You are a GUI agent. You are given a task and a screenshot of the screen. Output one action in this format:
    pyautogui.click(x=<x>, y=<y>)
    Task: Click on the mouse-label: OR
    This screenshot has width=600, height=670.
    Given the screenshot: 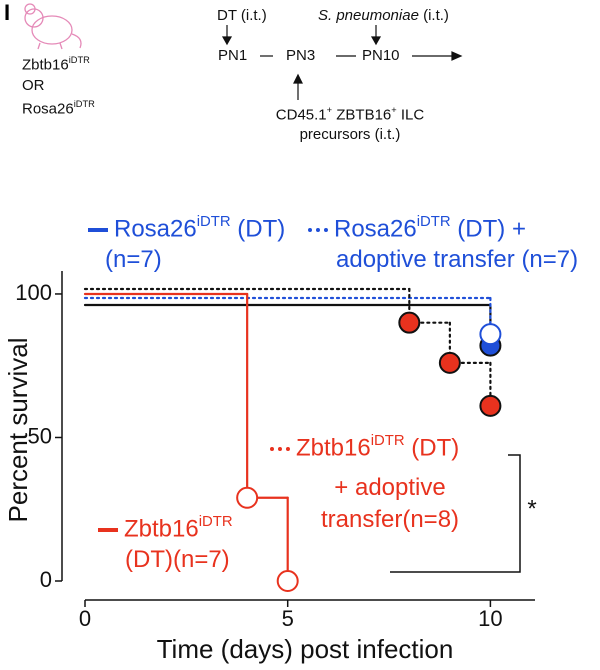 What is the action you would take?
    pyautogui.click(x=33, y=85)
    